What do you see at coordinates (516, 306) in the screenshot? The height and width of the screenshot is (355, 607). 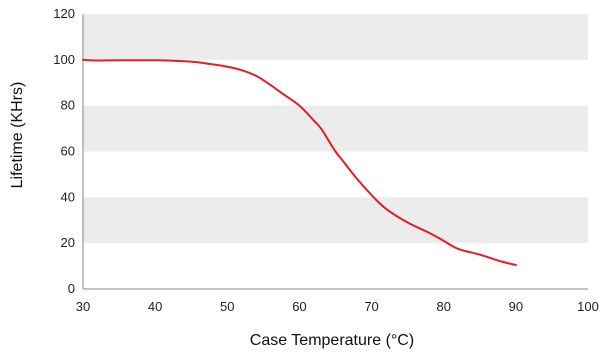 I see `x-tick-label: 90` at bounding box center [516, 306].